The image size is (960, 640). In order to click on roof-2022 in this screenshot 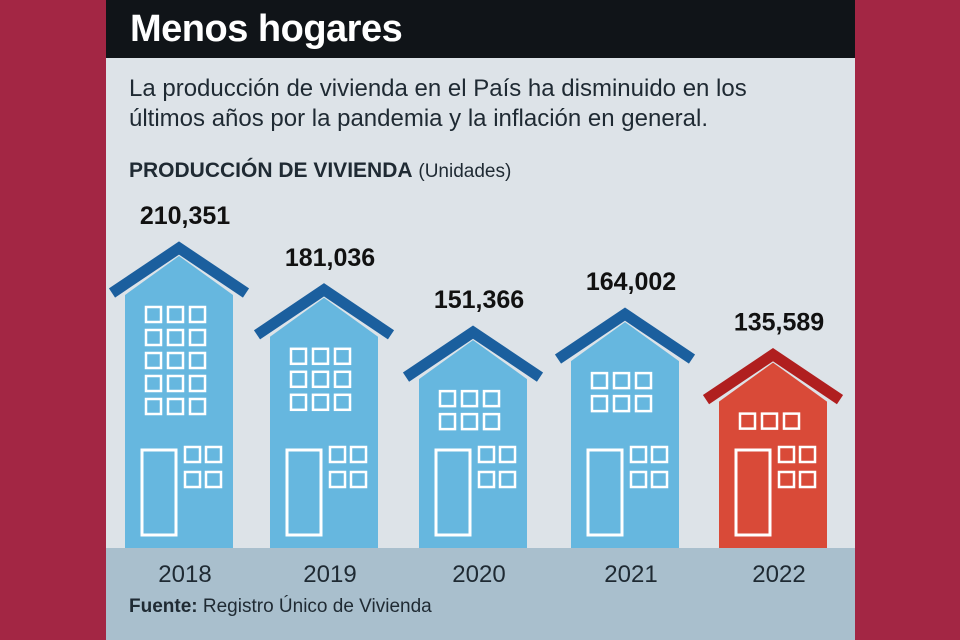, I will do `click(773, 376)`.